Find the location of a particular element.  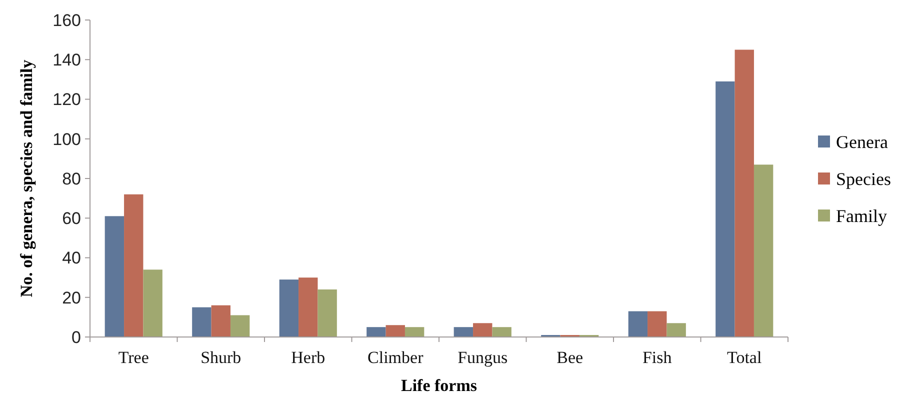

x-tick-label: Total is located at coordinates (744, 357).